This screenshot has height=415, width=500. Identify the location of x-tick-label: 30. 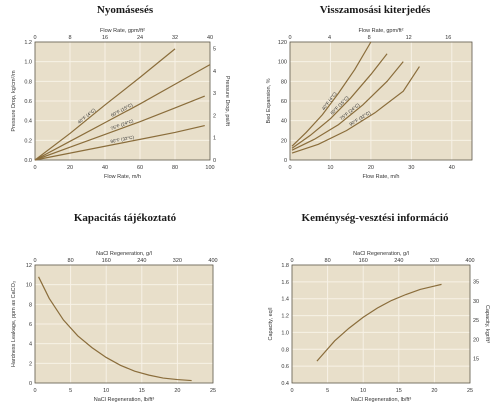
(411, 168).